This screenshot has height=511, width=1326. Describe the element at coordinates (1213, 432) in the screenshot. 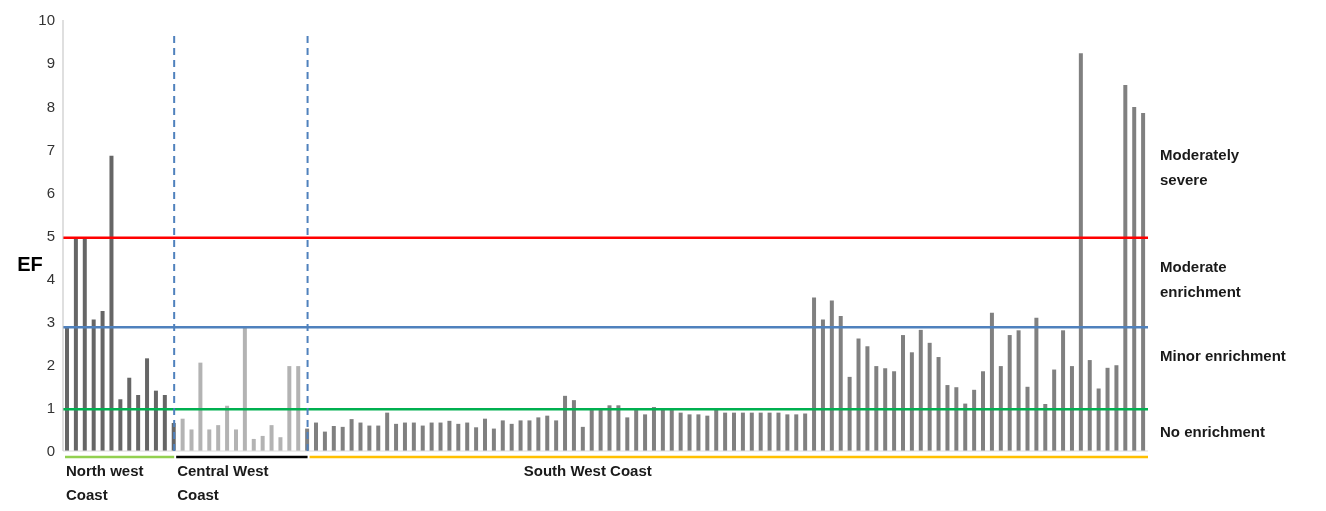

I see `text: No enrichment` at that location.